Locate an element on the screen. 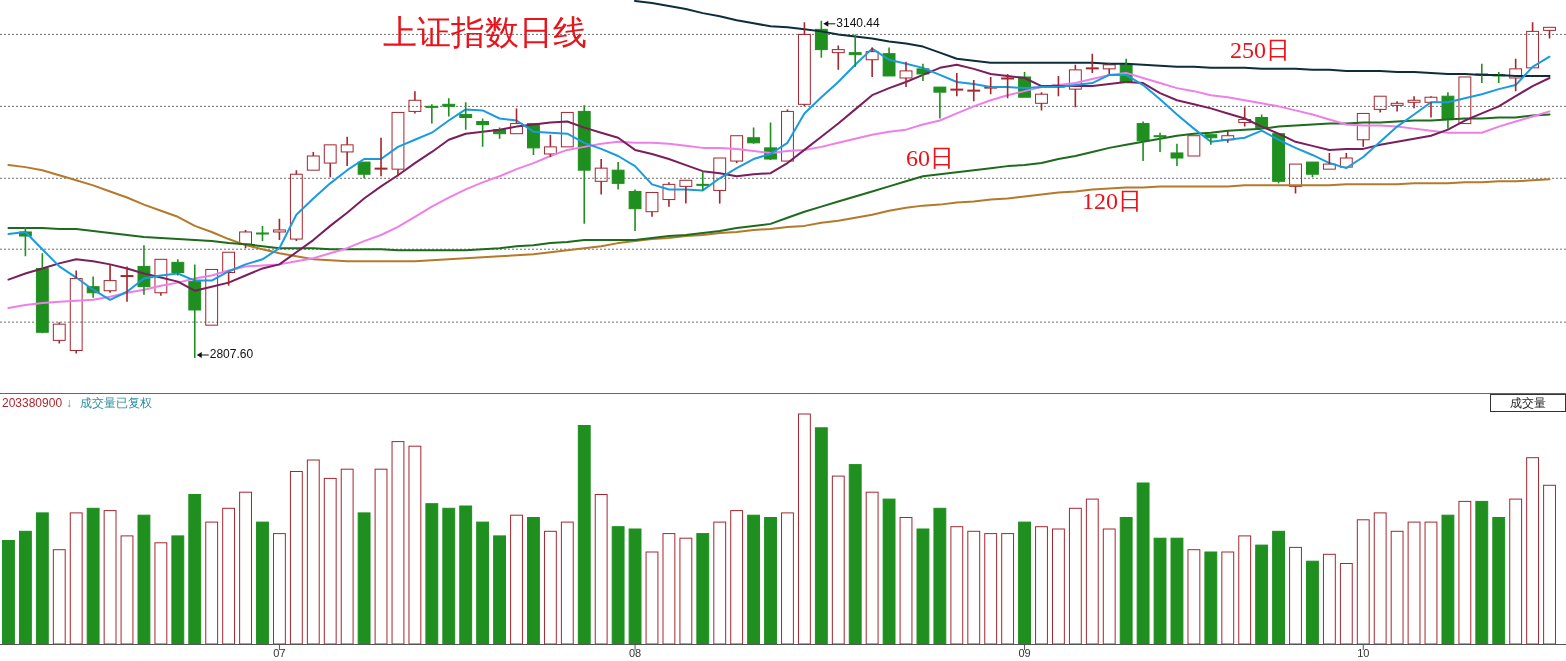 This screenshot has width=1566, height=661. x-tick-label: 07 is located at coordinates (279, 653).